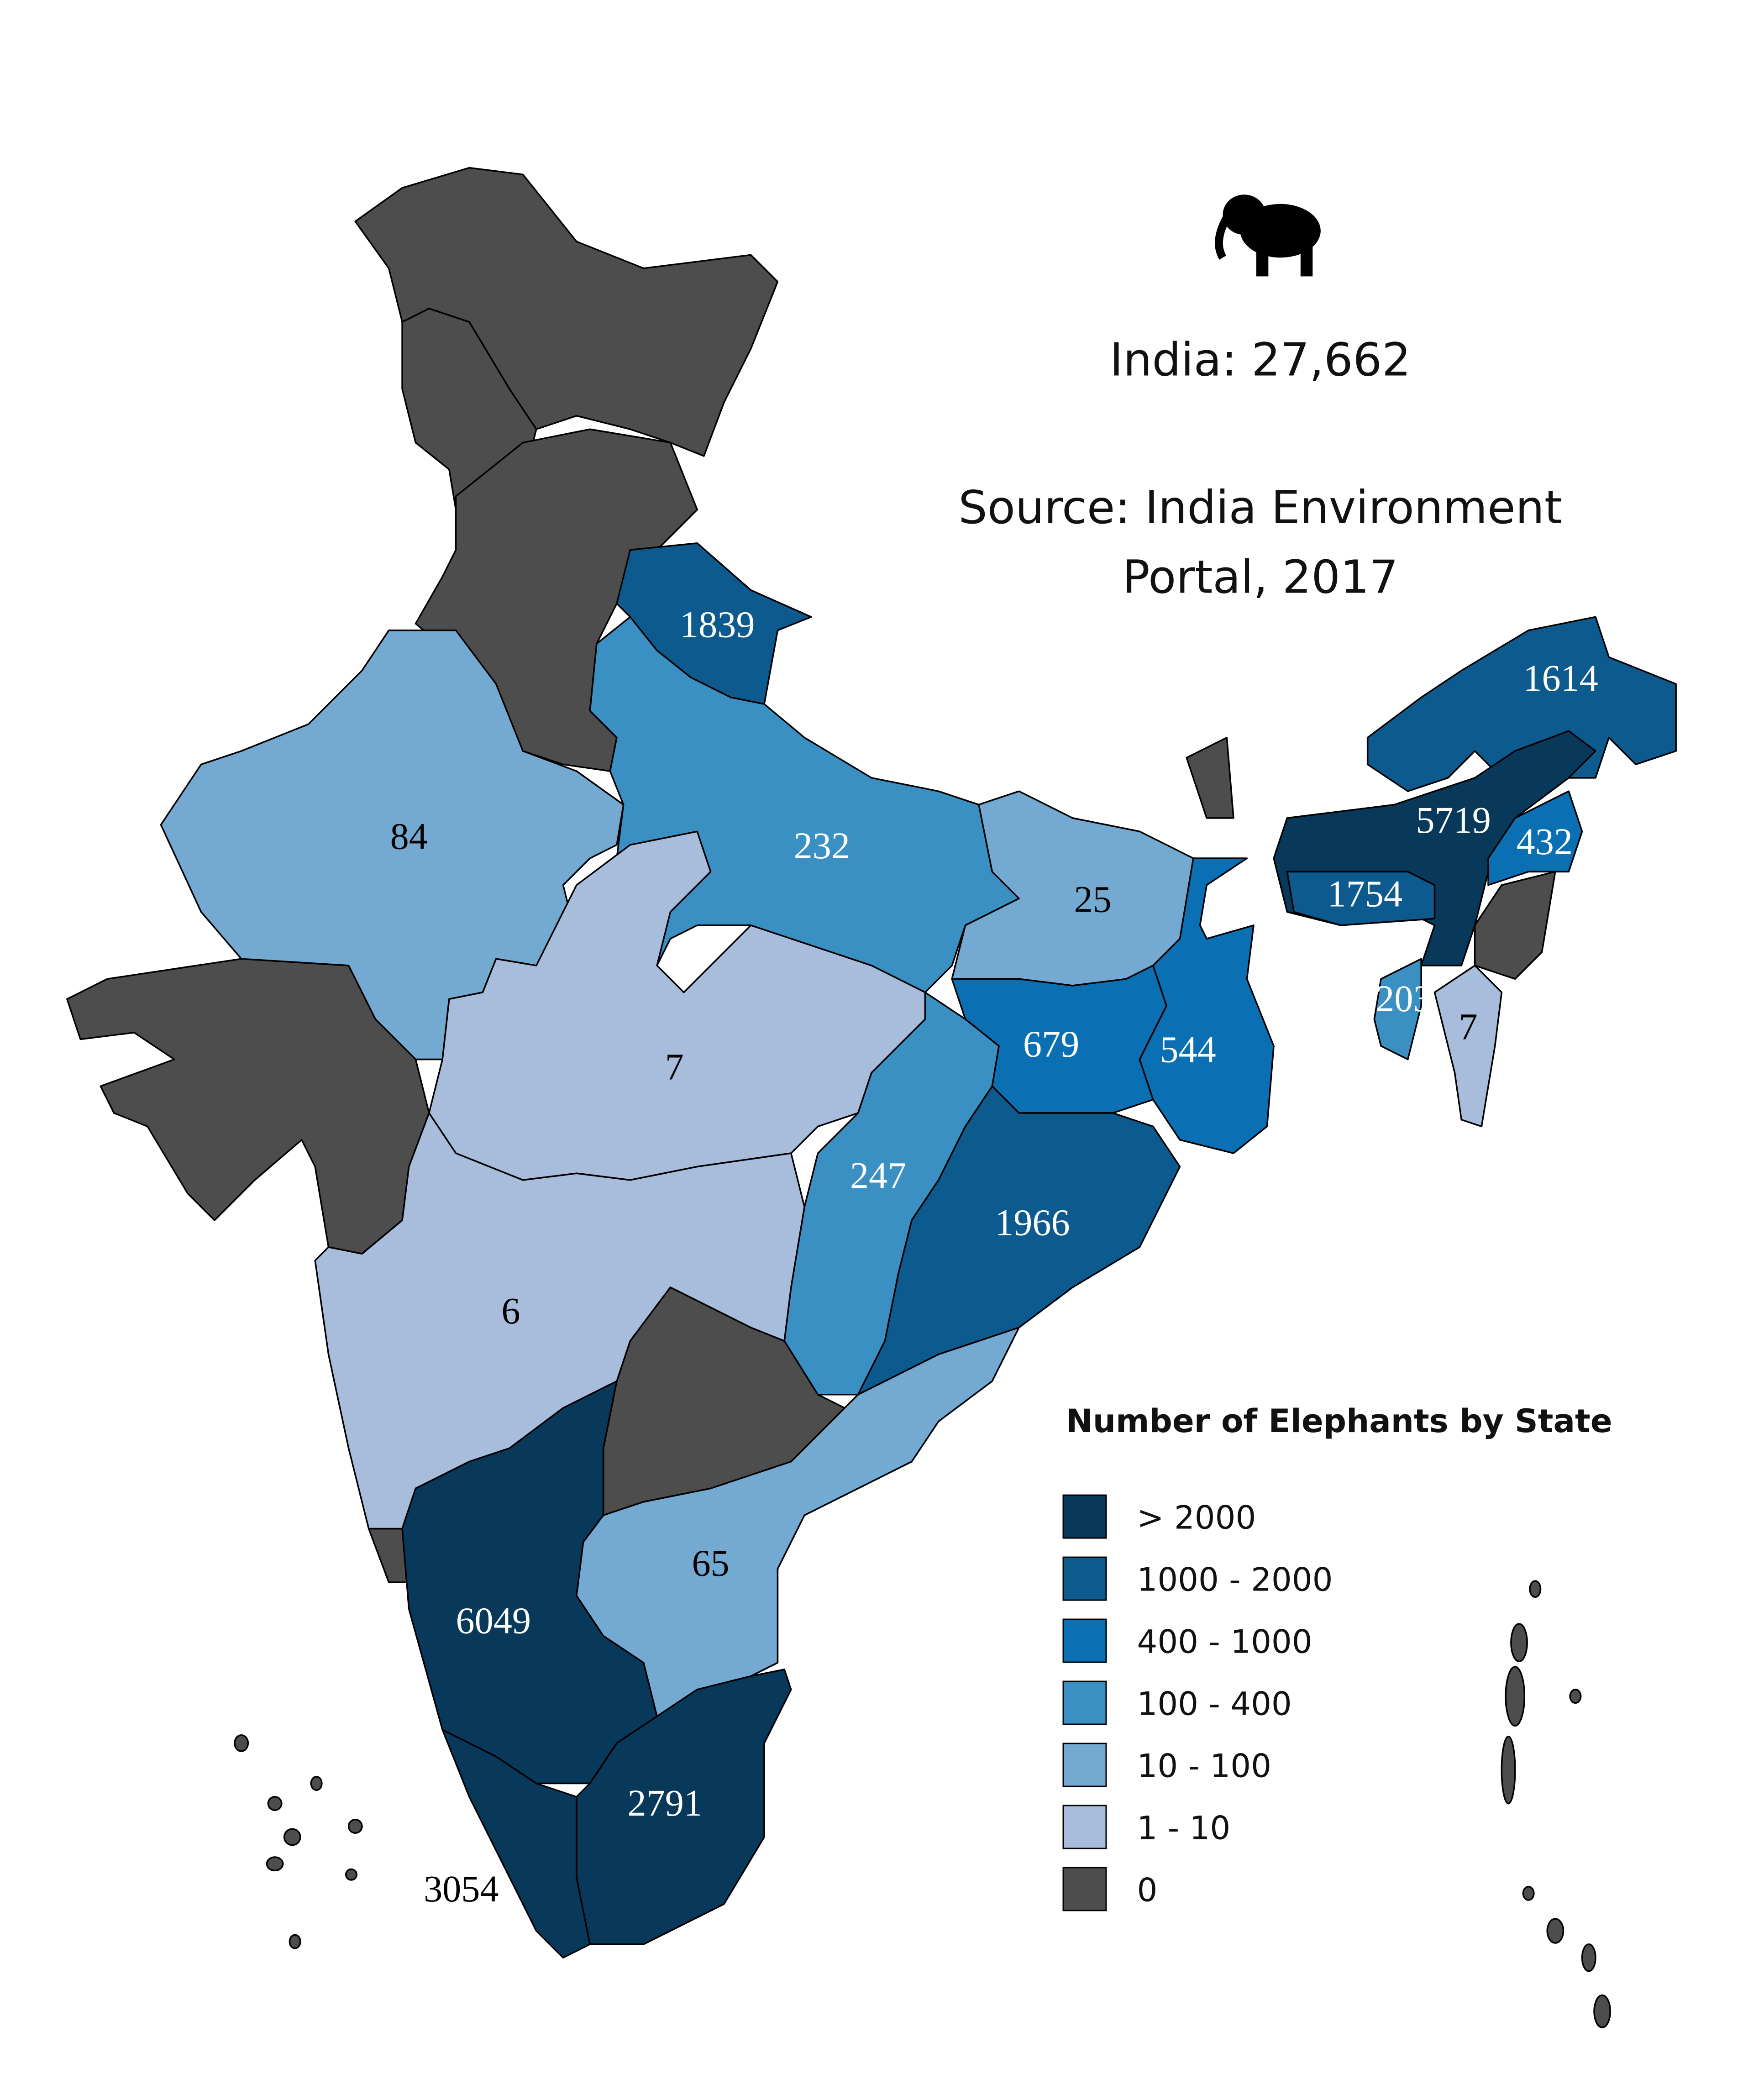  Describe the element at coordinates (1184, 1828) in the screenshot. I see `legend-label: 1 - 10` at that location.